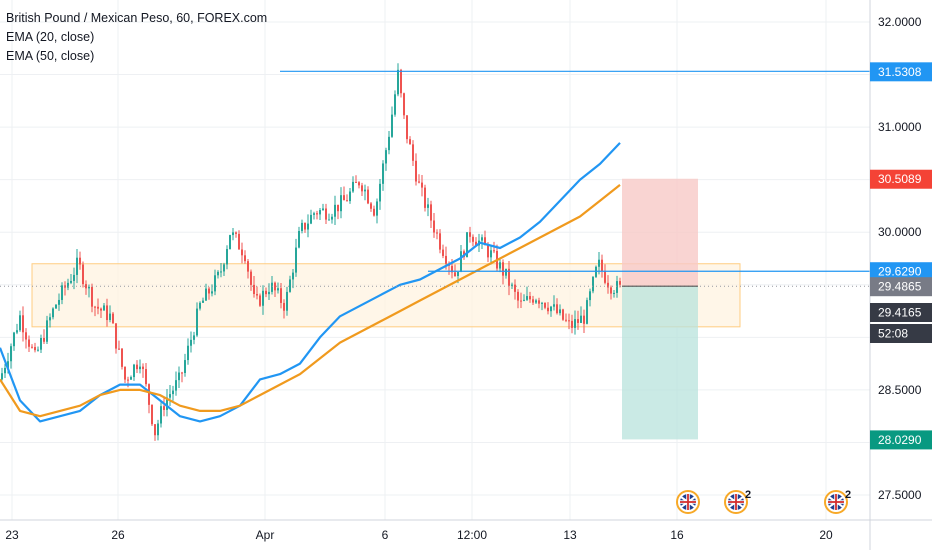 This screenshot has width=932, height=555. I want to click on price-tag-resistance-line, so click(901, 72).